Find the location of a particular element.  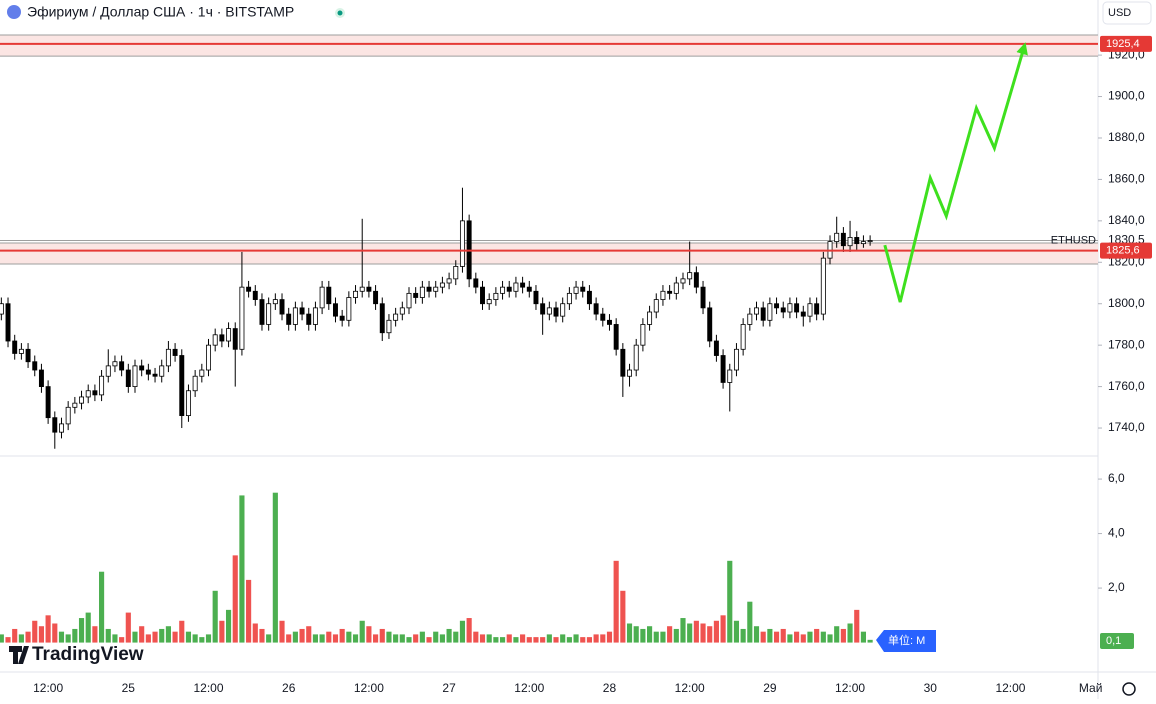

y-tick-label: 1760,0 is located at coordinates (1126, 386).